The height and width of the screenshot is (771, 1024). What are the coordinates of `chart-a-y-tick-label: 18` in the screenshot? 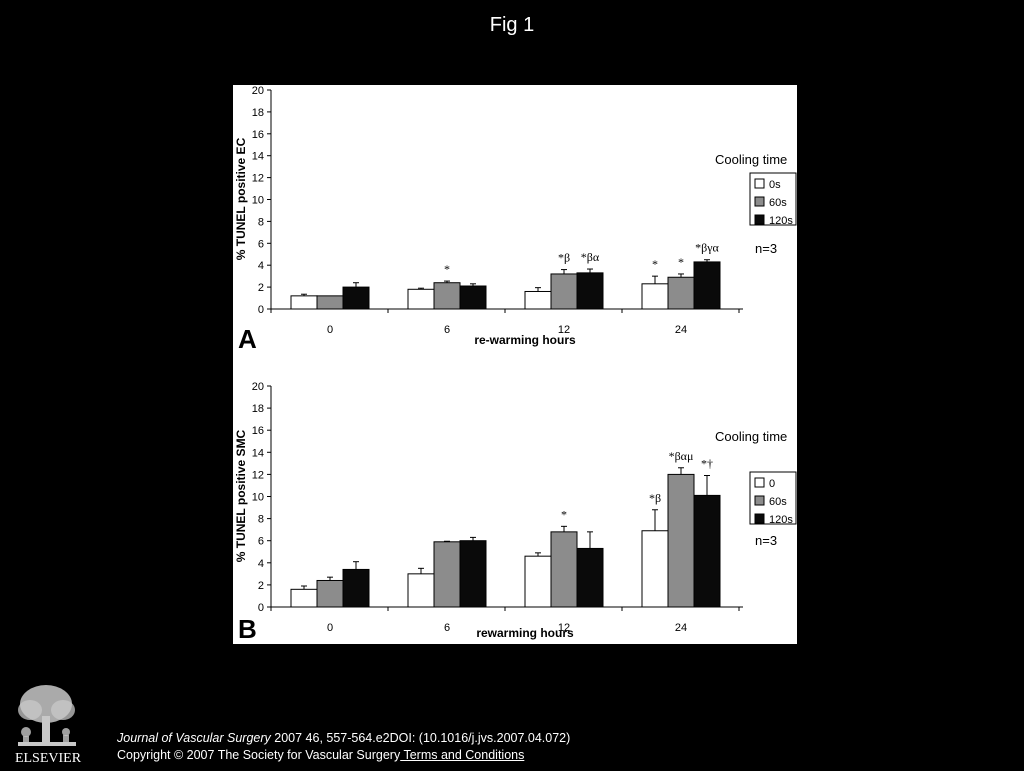 It's located at (258, 113).